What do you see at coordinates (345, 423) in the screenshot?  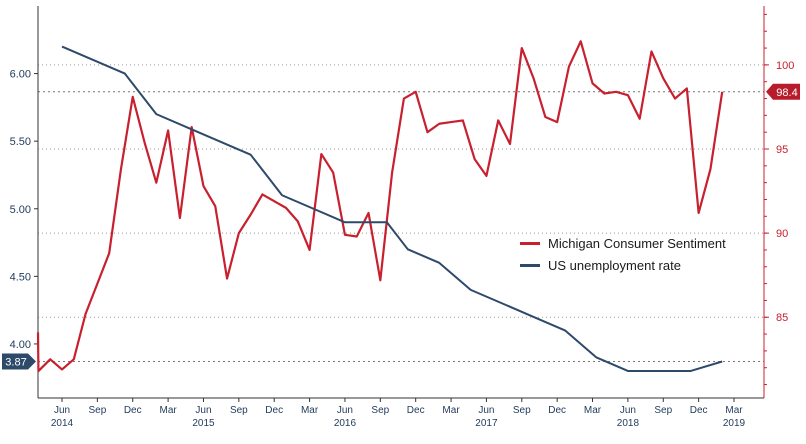 I see `x-axis-year-label: 2016` at bounding box center [345, 423].